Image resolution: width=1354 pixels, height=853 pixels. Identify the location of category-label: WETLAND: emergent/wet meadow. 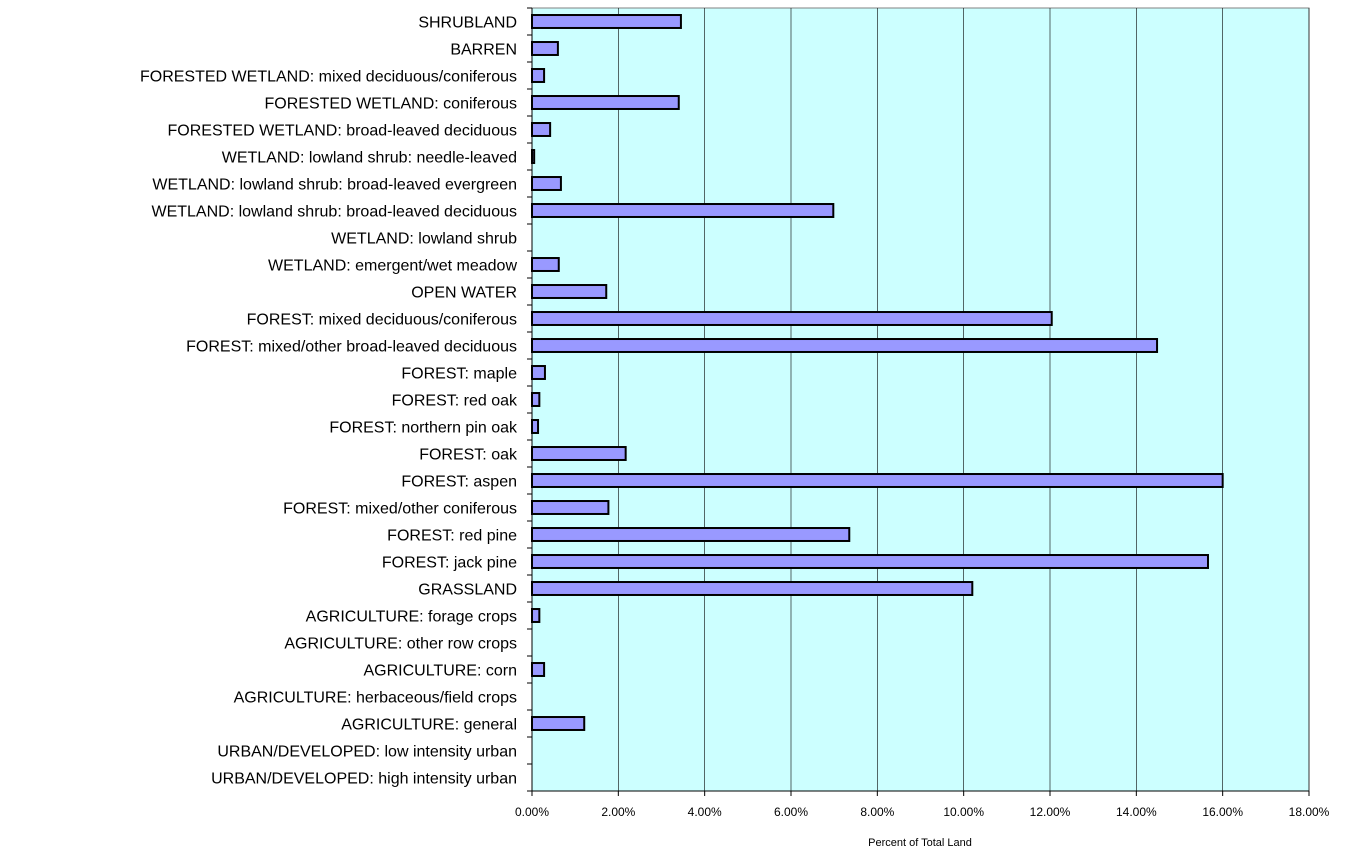
(392, 266).